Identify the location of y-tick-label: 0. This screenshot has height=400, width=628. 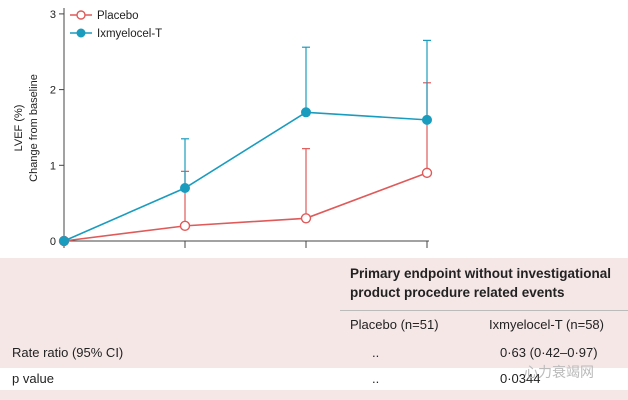
(53, 242).